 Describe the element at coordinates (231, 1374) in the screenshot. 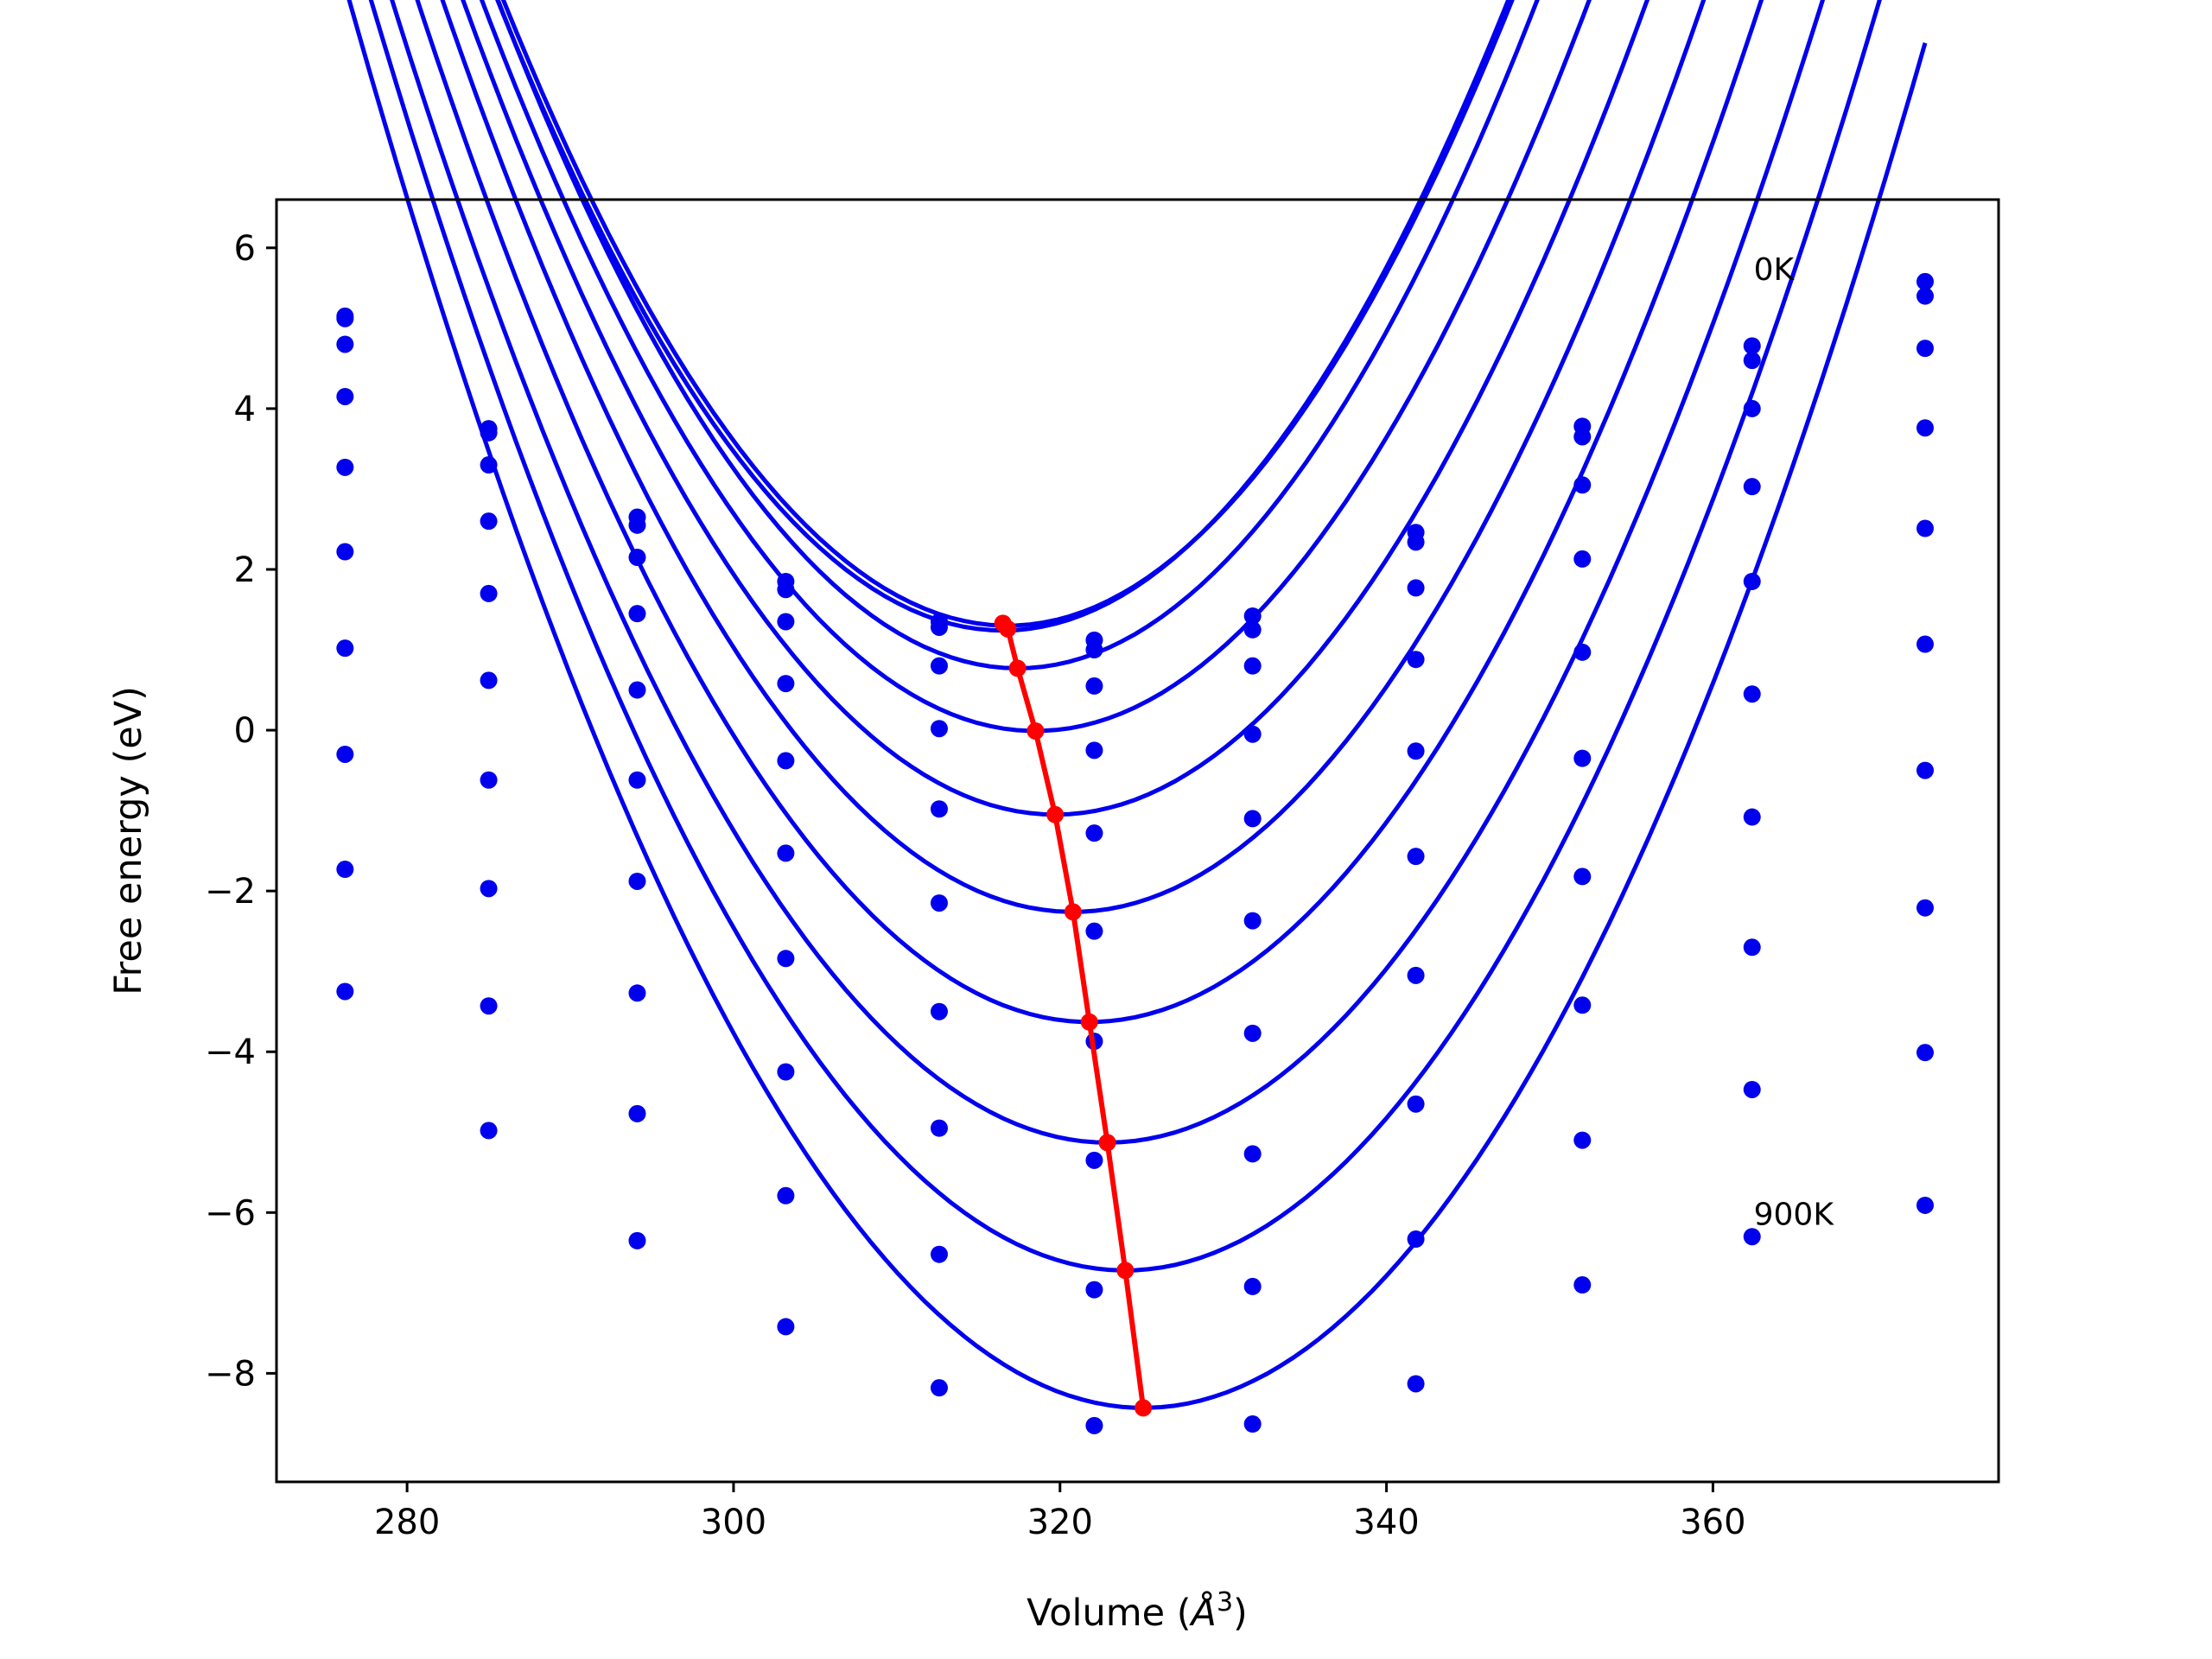

I see `y-tick-label--8: −8` at that location.